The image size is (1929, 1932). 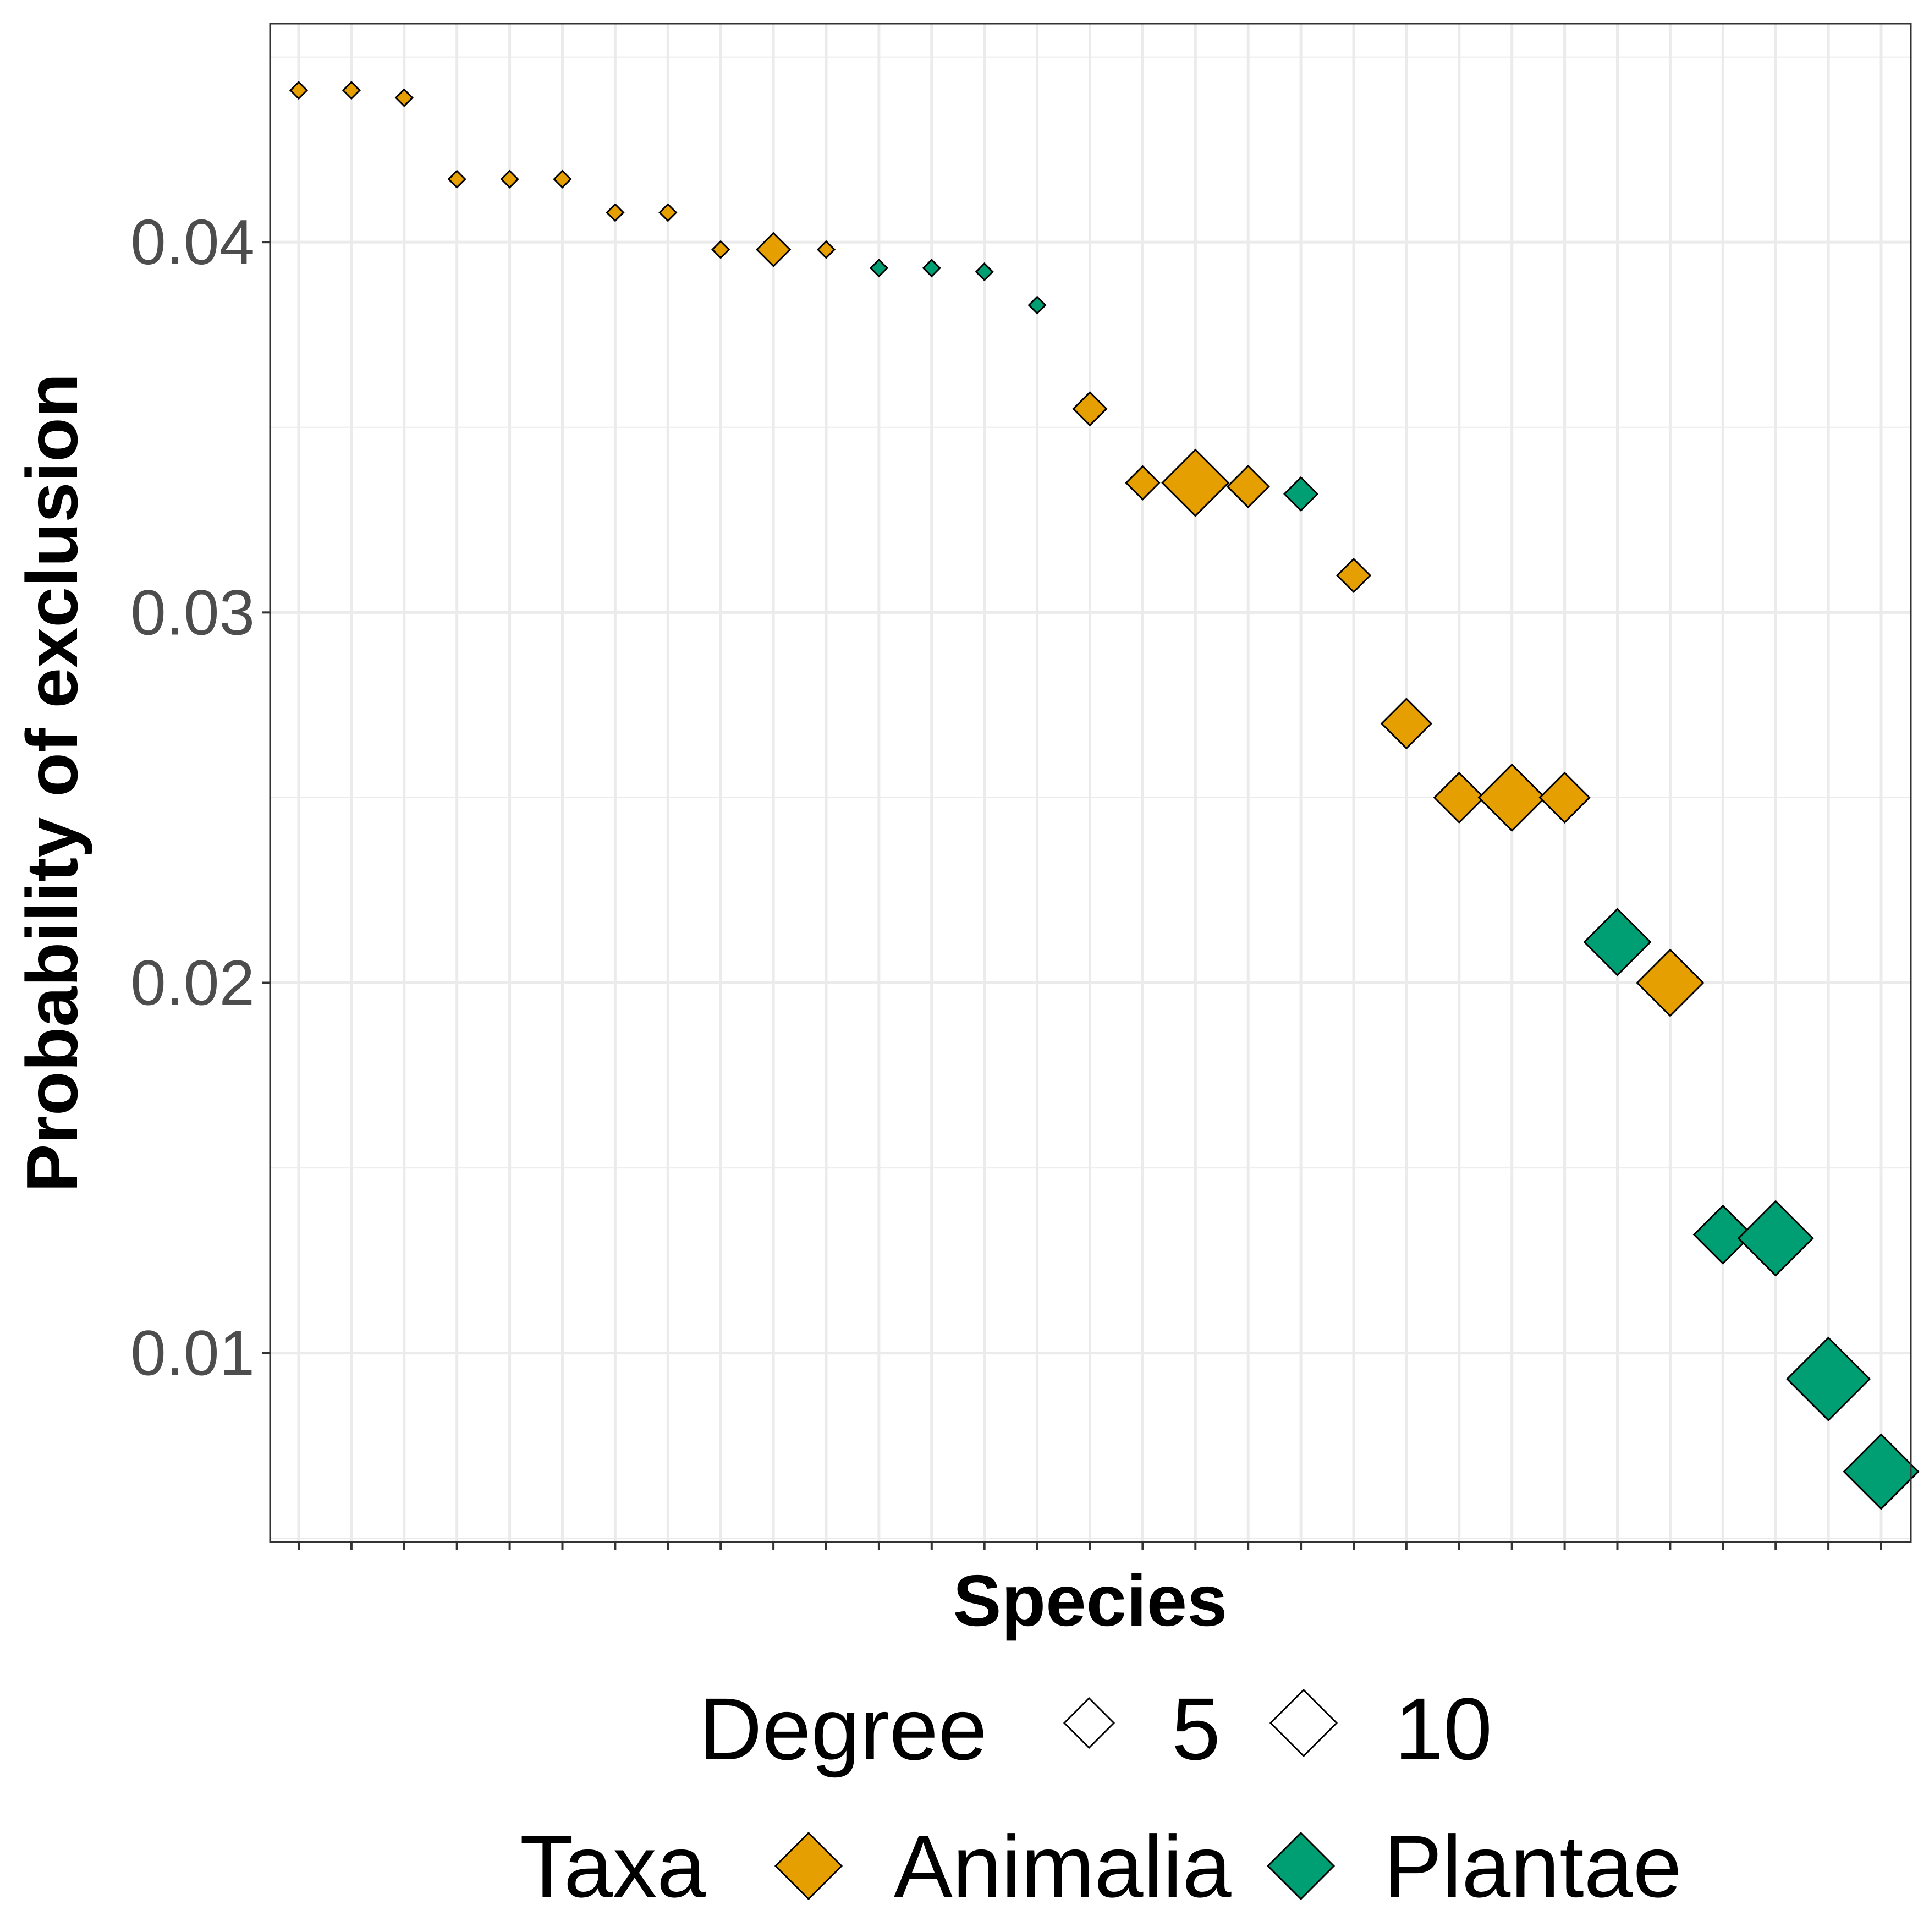 What do you see at coordinates (1532, 1866) in the screenshot?
I see `legend-taxa-plantae-label: Plantae` at bounding box center [1532, 1866].